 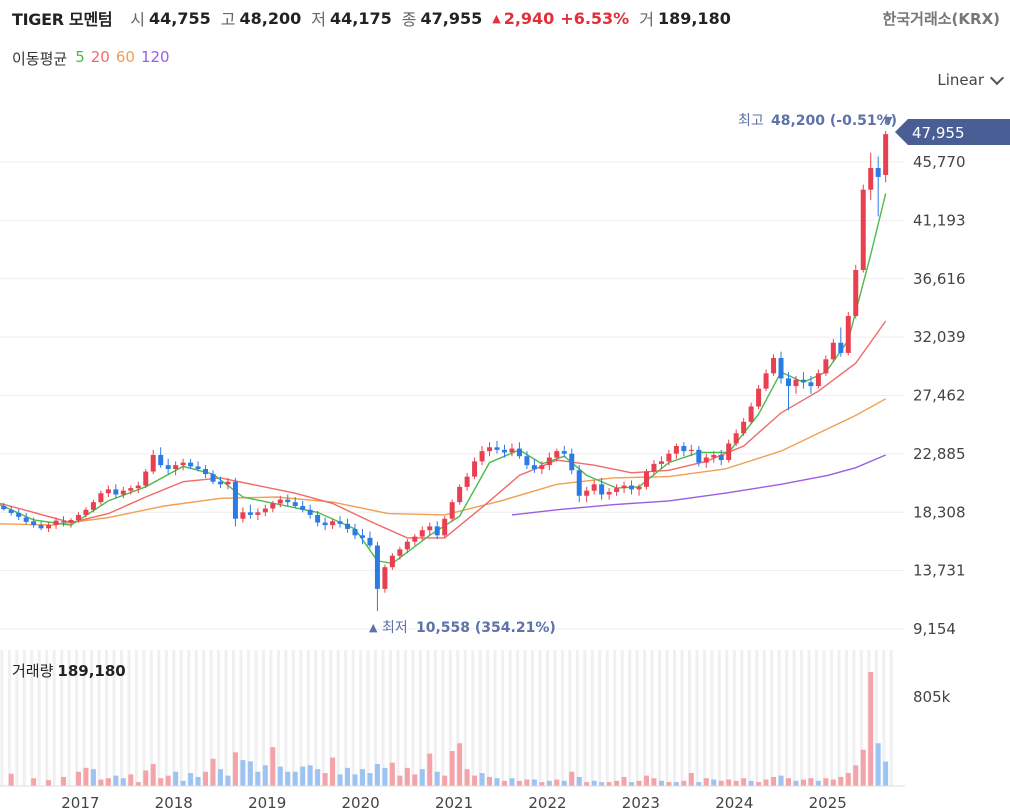 I want to click on year-tick-label: 2022, so click(x=547, y=803).